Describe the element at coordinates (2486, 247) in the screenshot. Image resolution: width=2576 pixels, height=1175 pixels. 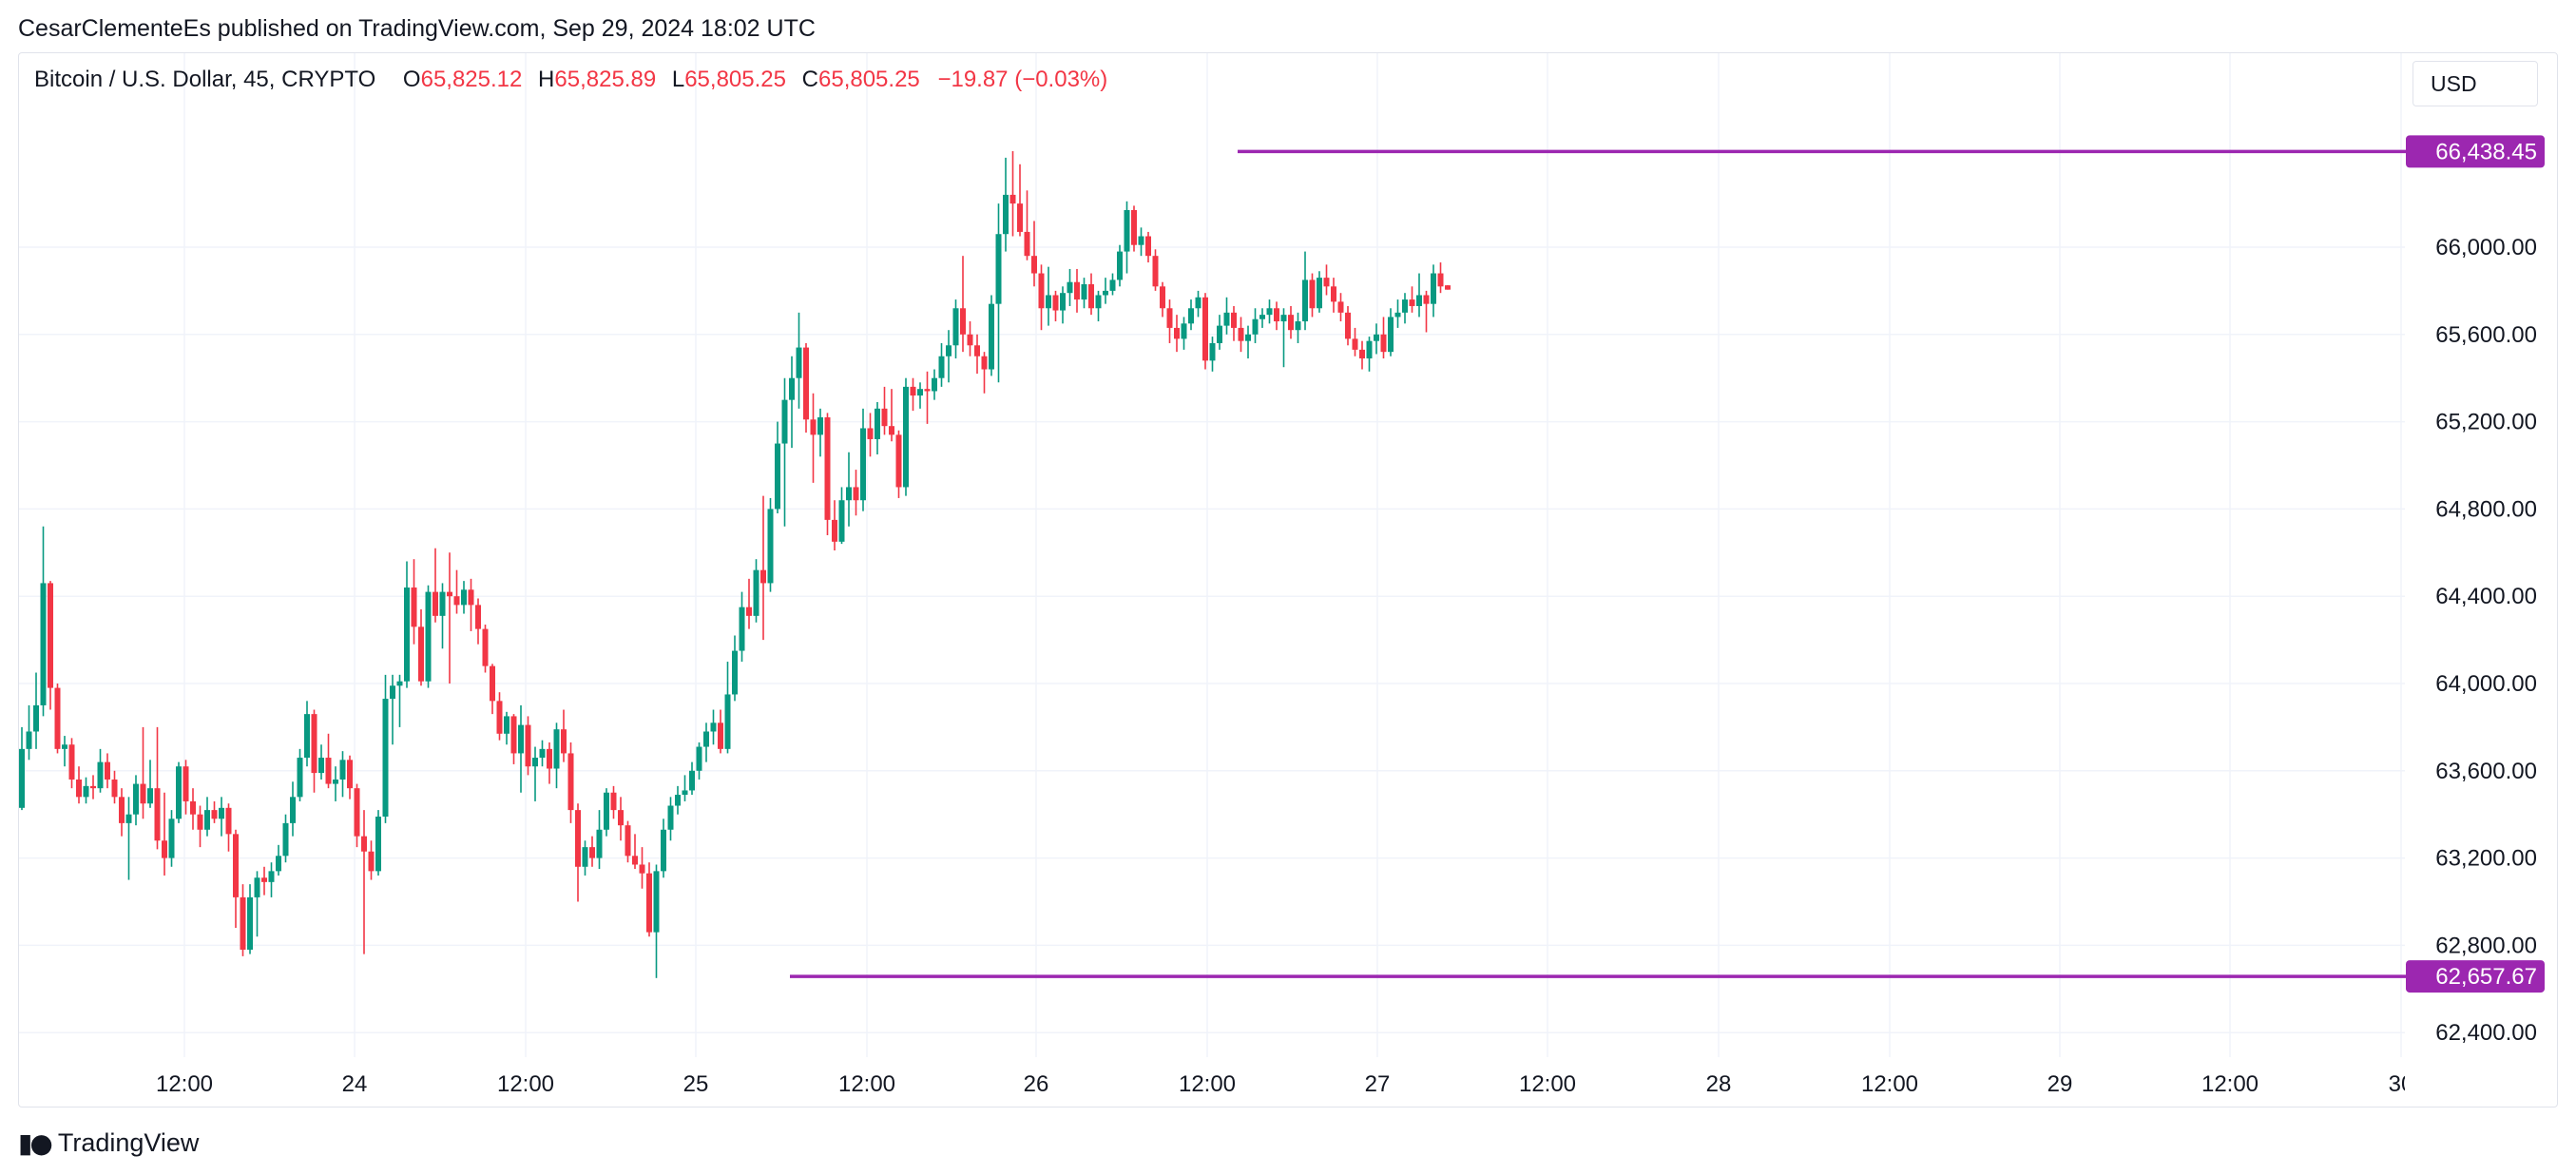
I see `price-tick-label: 66,000.00` at that location.